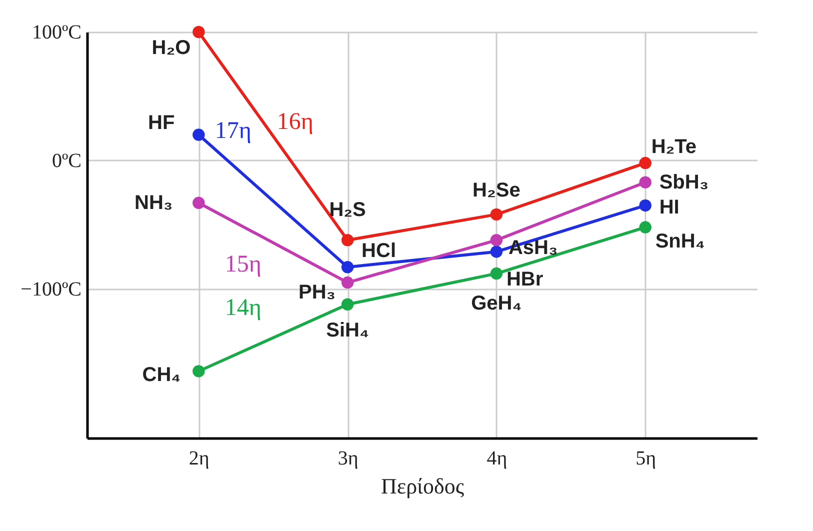  I want to click on y-tick-label: 0ºC, so click(67, 161).